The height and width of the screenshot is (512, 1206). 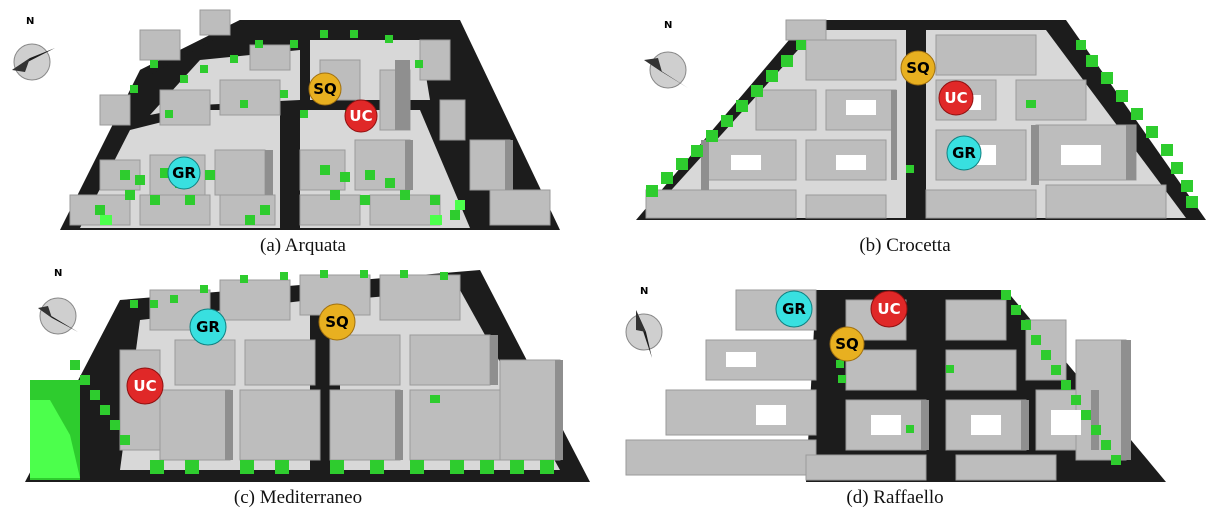 What do you see at coordinates (303, 245) in the screenshot?
I see `caption-a: (a) Arquata` at bounding box center [303, 245].